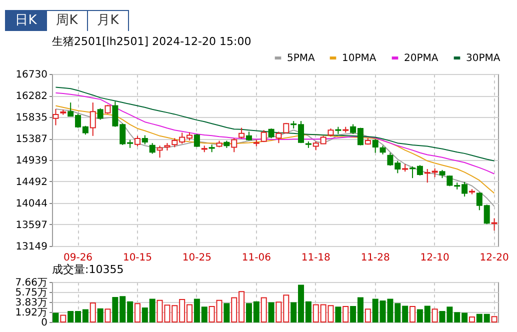 The height and width of the screenshot is (332, 517). What do you see at coordinates (152, 41) in the screenshot?
I see `chart-title: 生猪2501[lh2501] 2024-12-20 15:00` at bounding box center [152, 41].